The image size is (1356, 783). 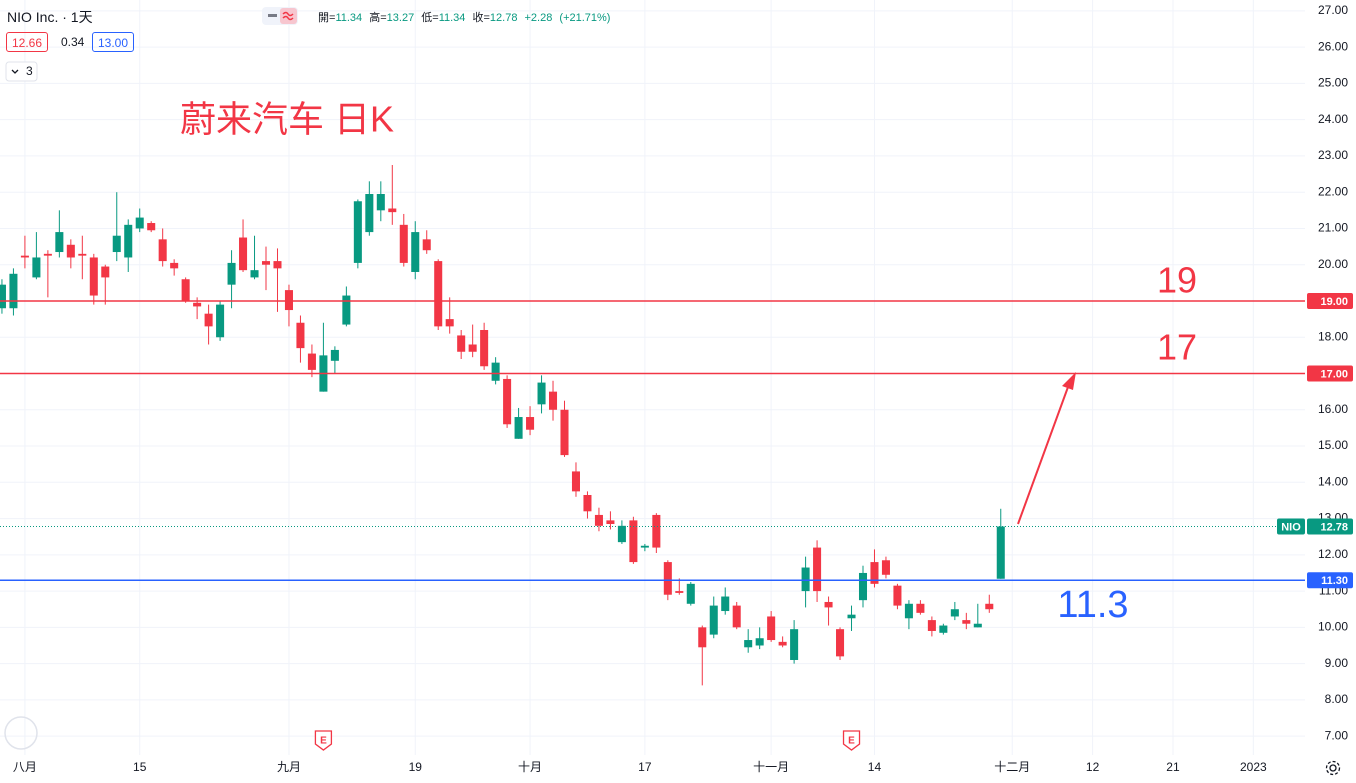 I want to click on legend-value: 12.78, so click(x=503, y=18).